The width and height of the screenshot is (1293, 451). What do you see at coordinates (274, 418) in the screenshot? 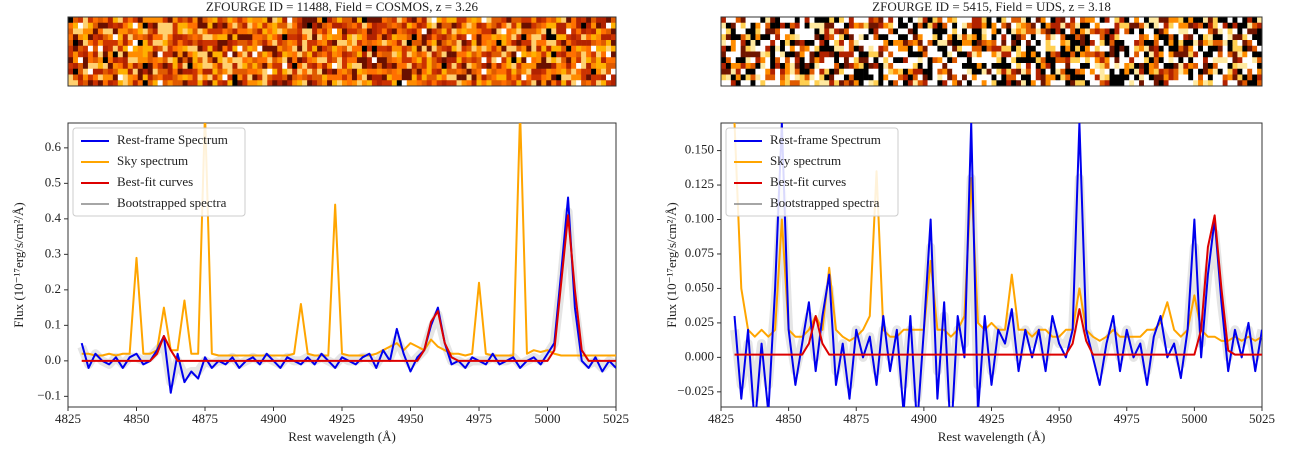
I see `x-tick-label: 4900` at bounding box center [274, 418].